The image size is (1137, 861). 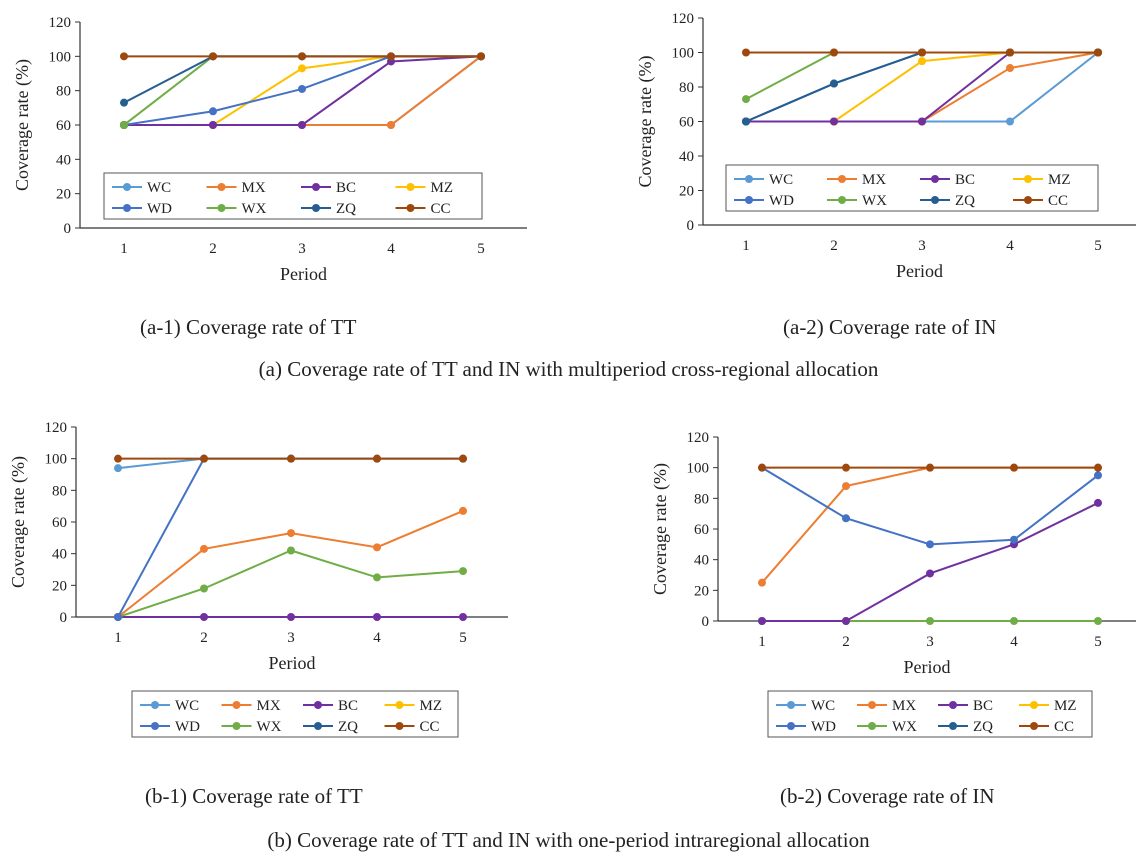 What do you see at coordinates (965, 180) in the screenshot?
I see `legend-label-bc: BC` at bounding box center [965, 180].